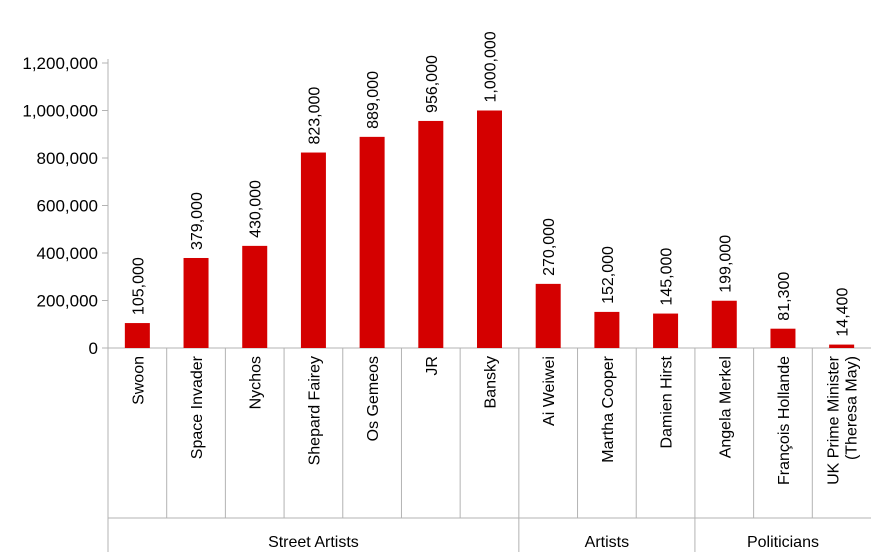 The image size is (871, 552). I want to click on group-label: Street Artists, so click(313, 542).